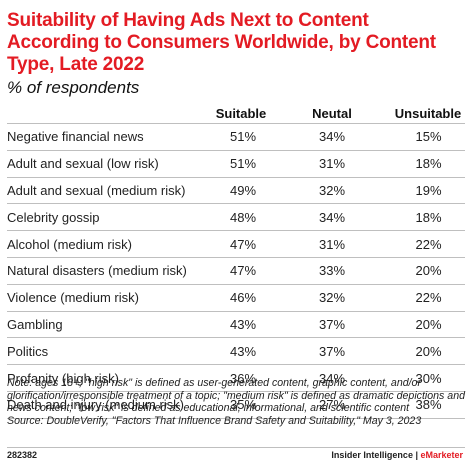 The height and width of the screenshot is (464, 470). I want to click on row-label: Negative financial news, so click(107, 137).